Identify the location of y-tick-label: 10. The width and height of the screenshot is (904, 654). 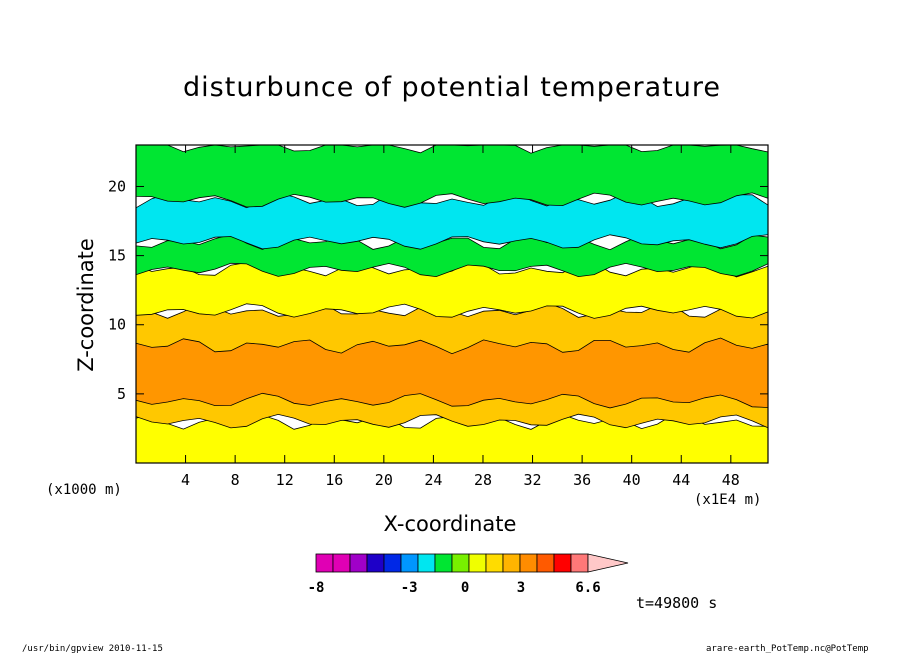
(117, 325).